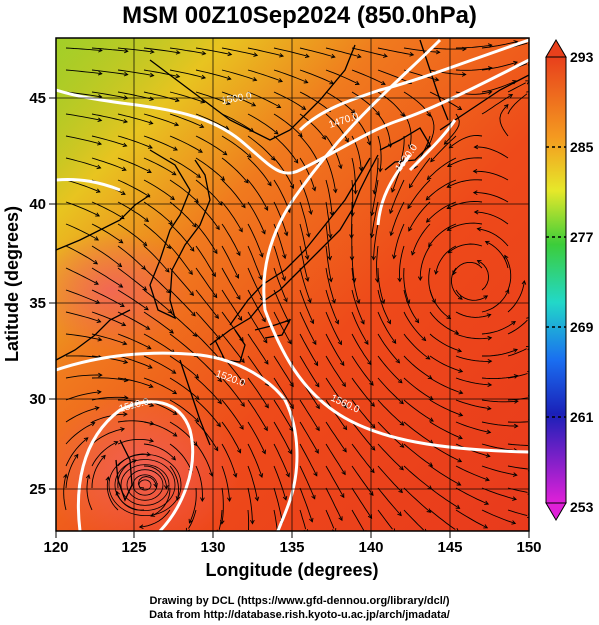 The height and width of the screenshot is (625, 599). Describe the element at coordinates (582, 327) in the screenshot. I see `colorbar-tick-label: 269` at that location.